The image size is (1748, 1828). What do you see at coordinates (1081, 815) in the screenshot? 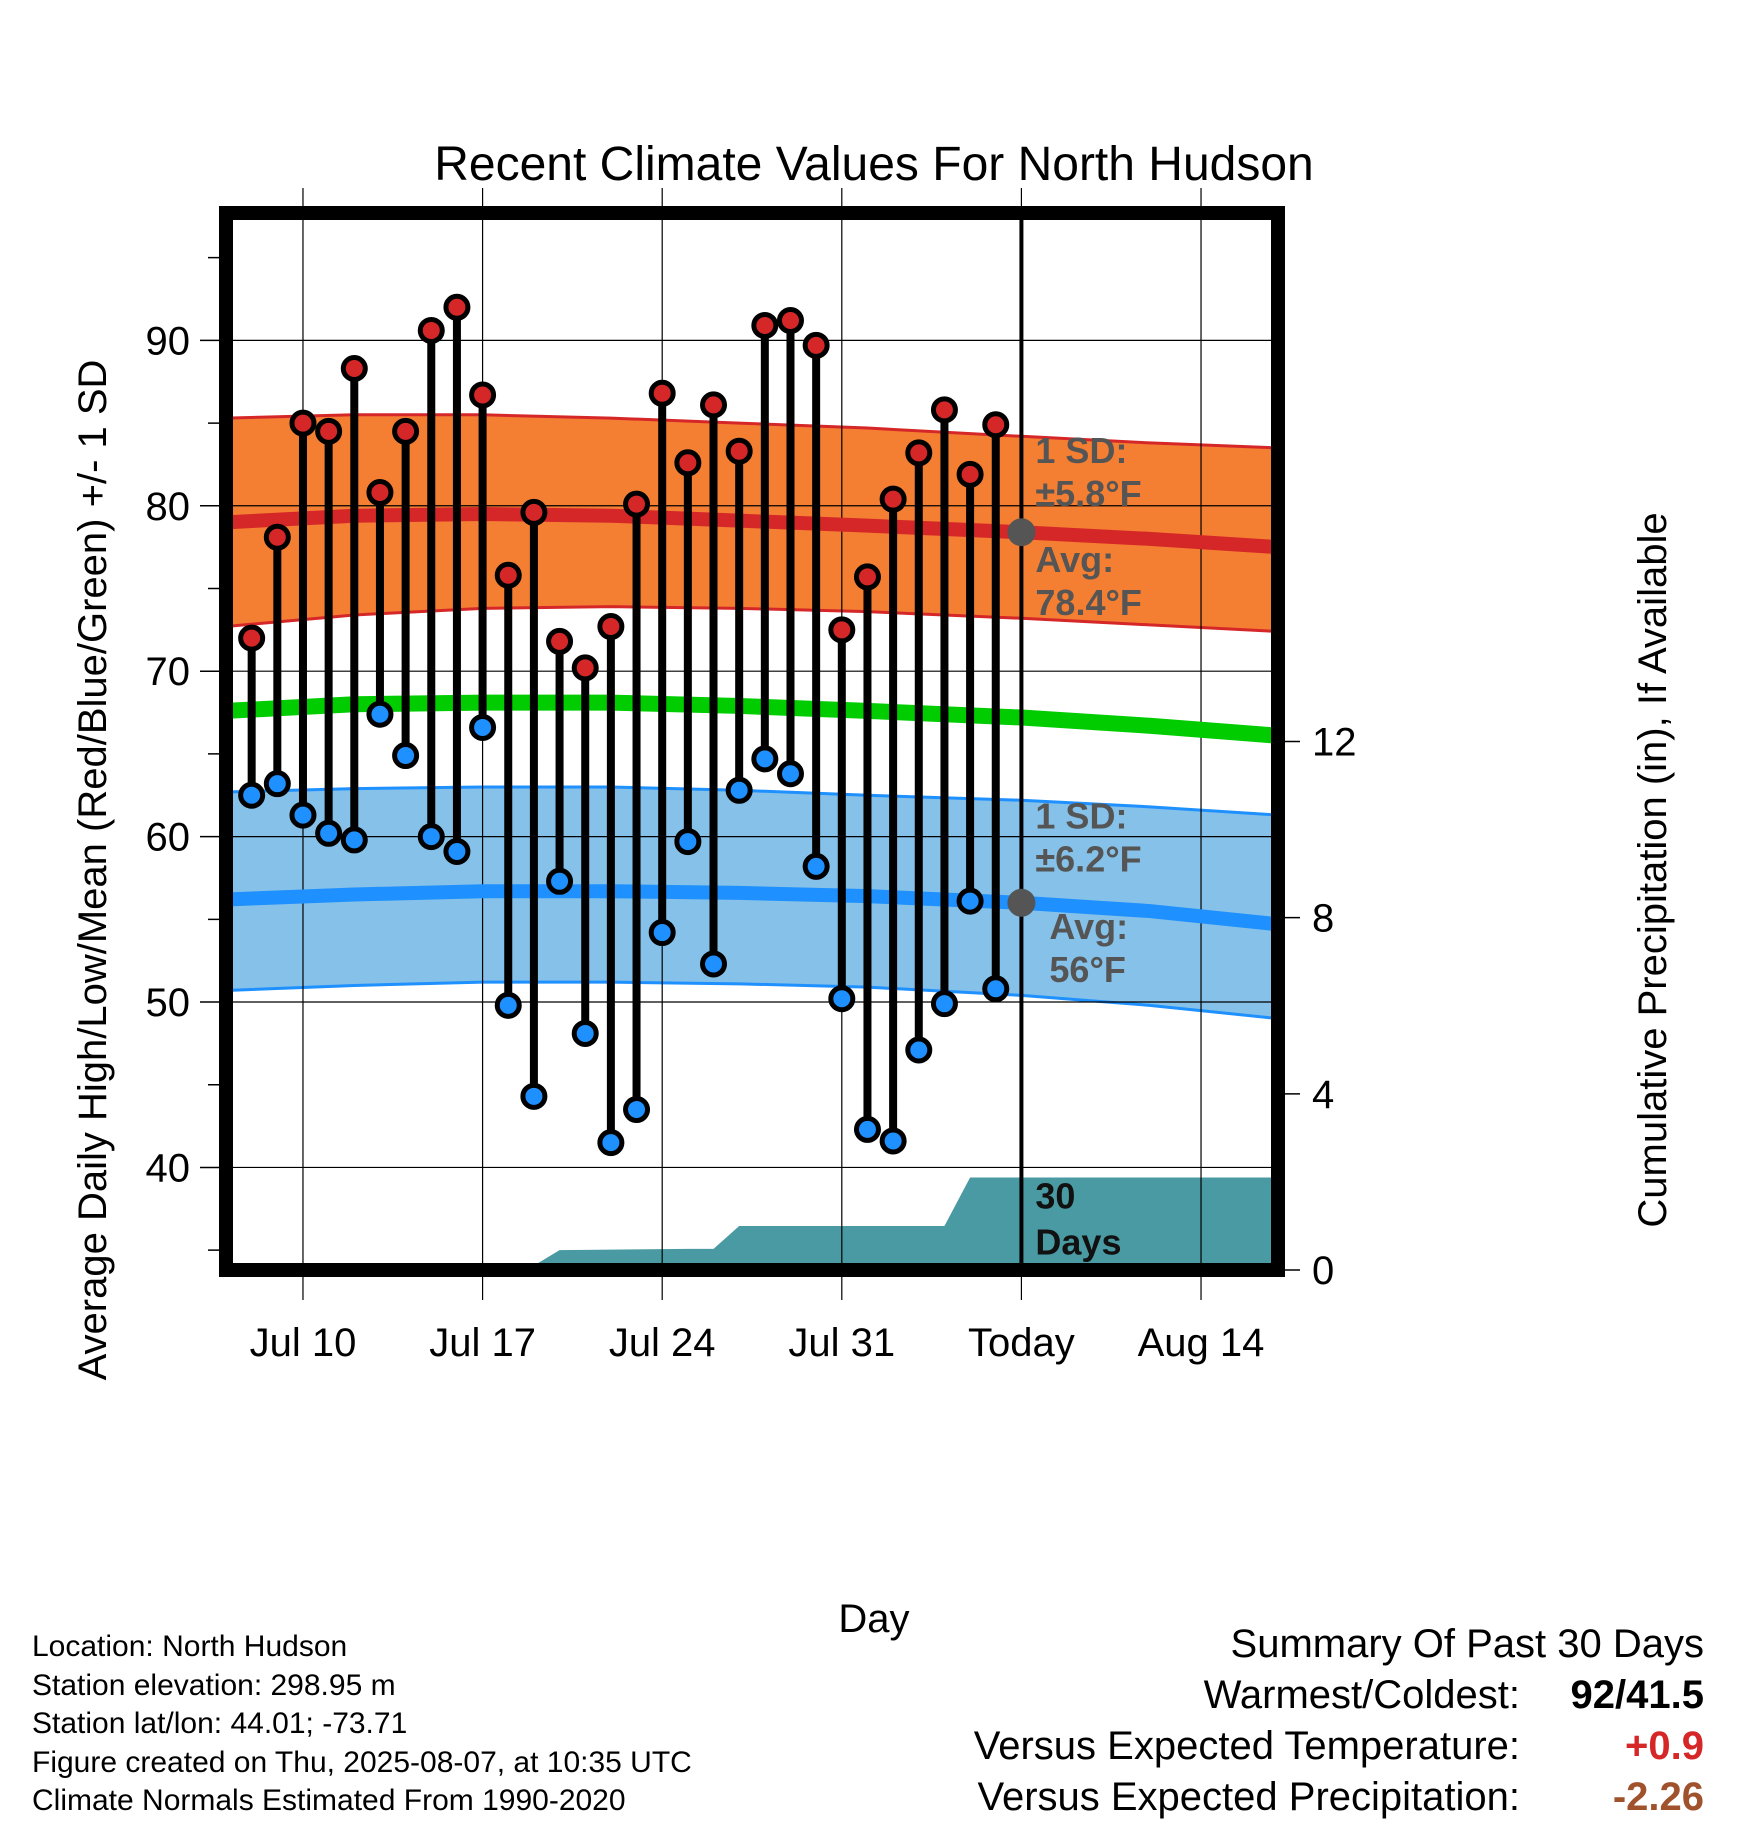
I see `low-sd-label: 1 SD:` at bounding box center [1081, 815].